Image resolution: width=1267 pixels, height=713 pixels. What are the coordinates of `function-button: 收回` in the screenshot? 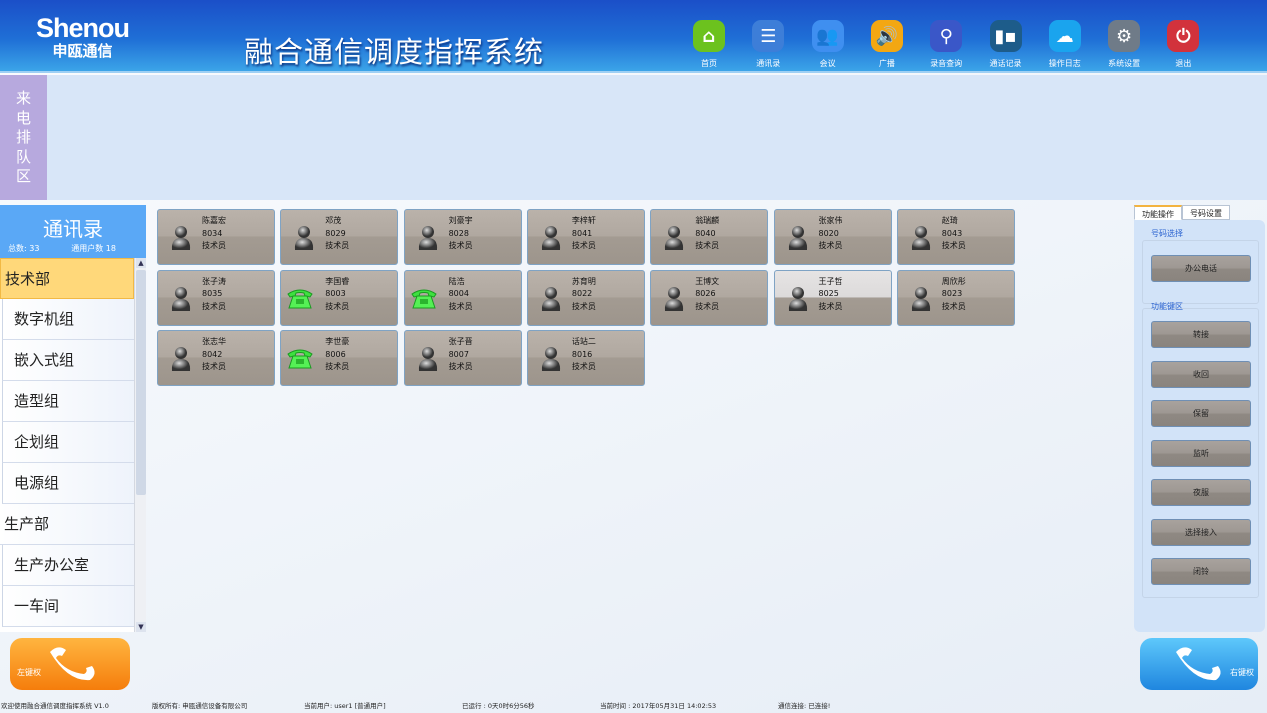 It's located at (1201, 374).